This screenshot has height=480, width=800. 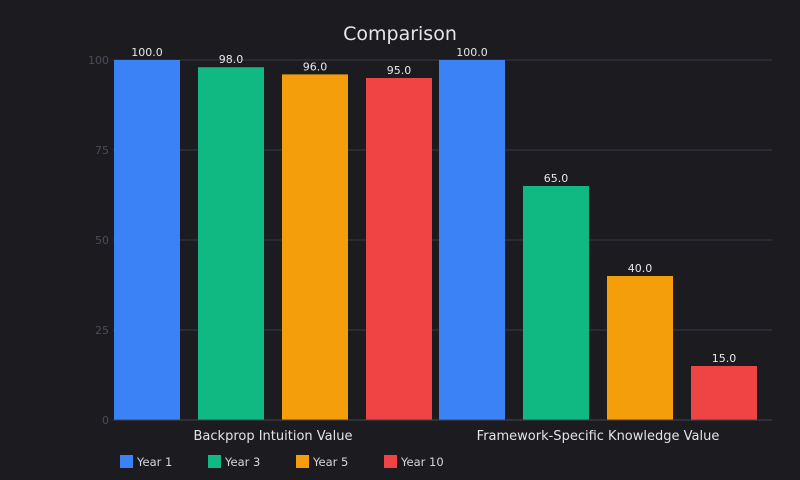 I want to click on y-tick-label: 50, so click(x=102, y=240).